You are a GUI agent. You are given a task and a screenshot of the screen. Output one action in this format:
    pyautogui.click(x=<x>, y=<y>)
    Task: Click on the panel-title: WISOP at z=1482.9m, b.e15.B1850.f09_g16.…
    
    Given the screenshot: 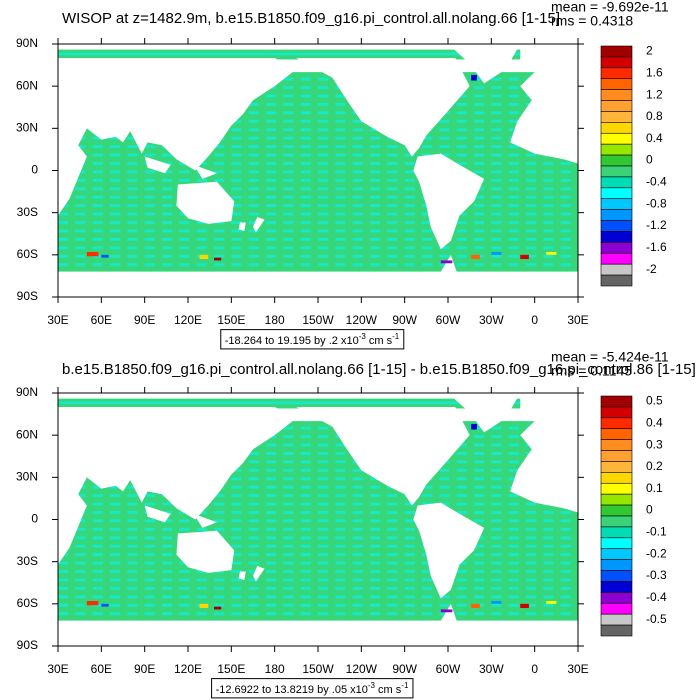 What is the action you would take?
    pyautogui.click(x=311, y=18)
    